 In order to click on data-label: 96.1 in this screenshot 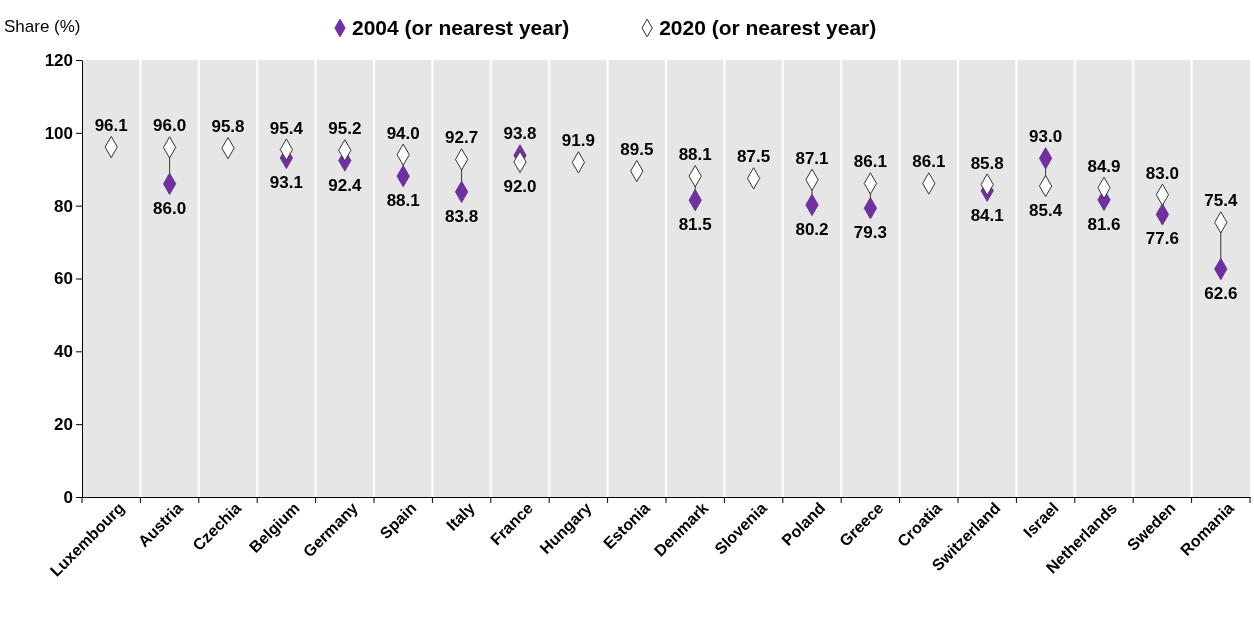, I will do `click(111, 126)`.